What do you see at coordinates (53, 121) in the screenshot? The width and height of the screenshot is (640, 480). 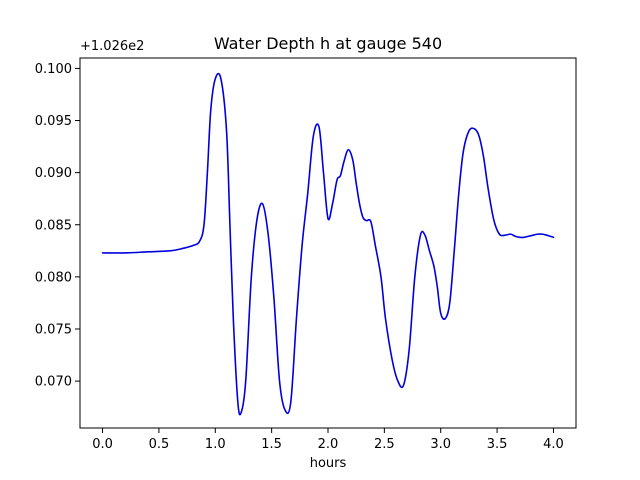 I see `y-tick-label: 0.095` at bounding box center [53, 121].